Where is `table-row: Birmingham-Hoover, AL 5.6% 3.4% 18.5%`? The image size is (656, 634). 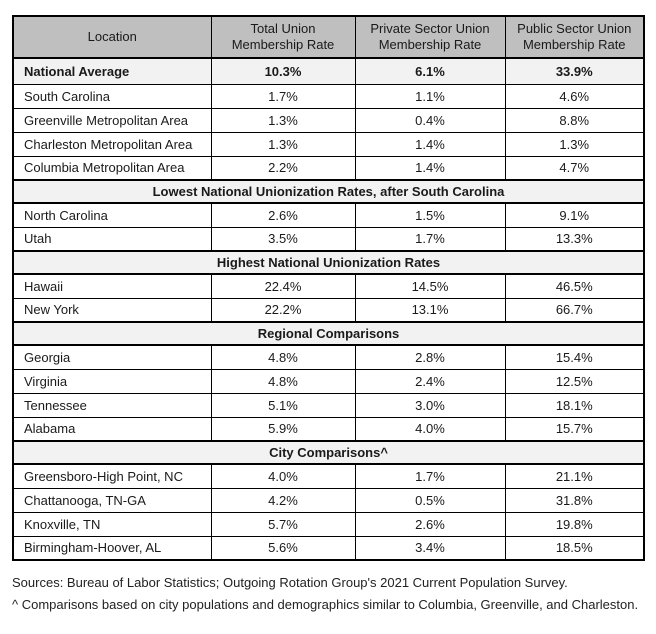 table-row: Birmingham-Hoover, AL 5.6% 3.4% 18.5% is located at coordinates (328, 548).